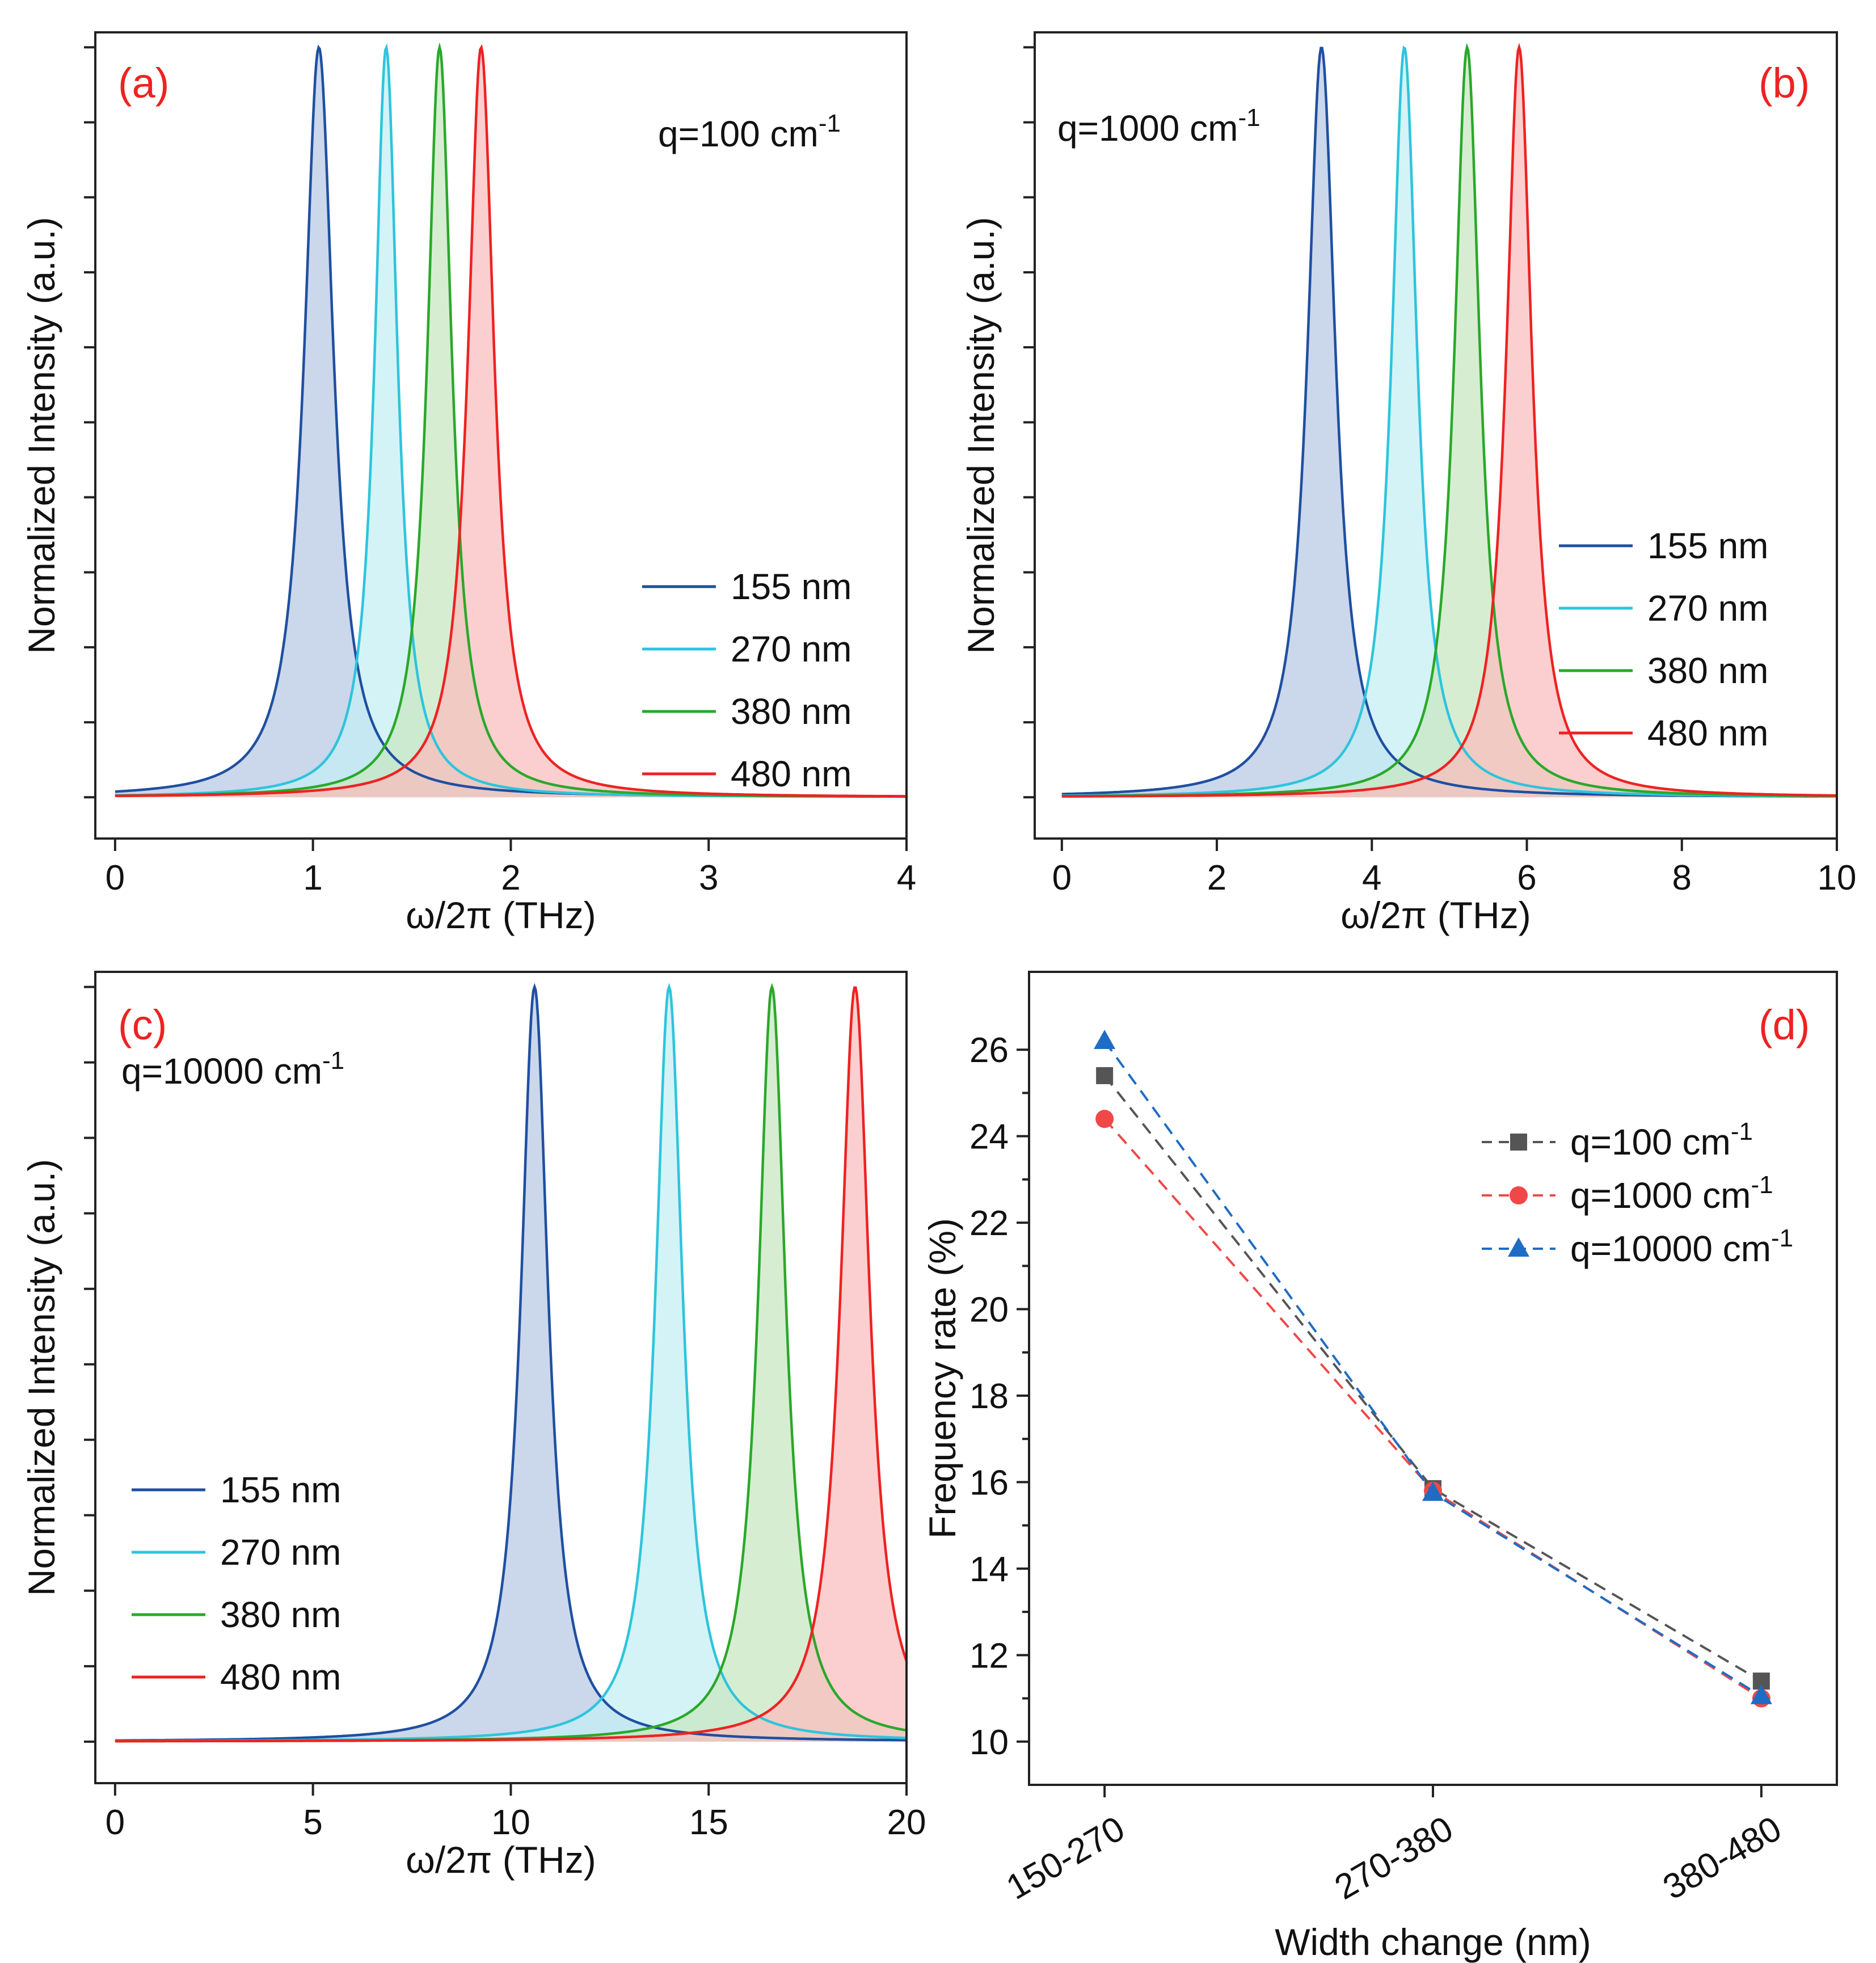  I want to click on y-axis-title: Frequency rate (%), so click(942, 1378).